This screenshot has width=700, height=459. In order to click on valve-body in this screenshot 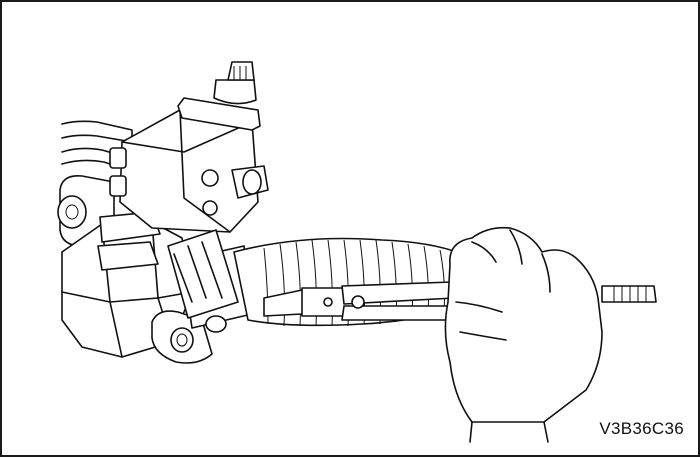, I will do `click(185, 165)`.